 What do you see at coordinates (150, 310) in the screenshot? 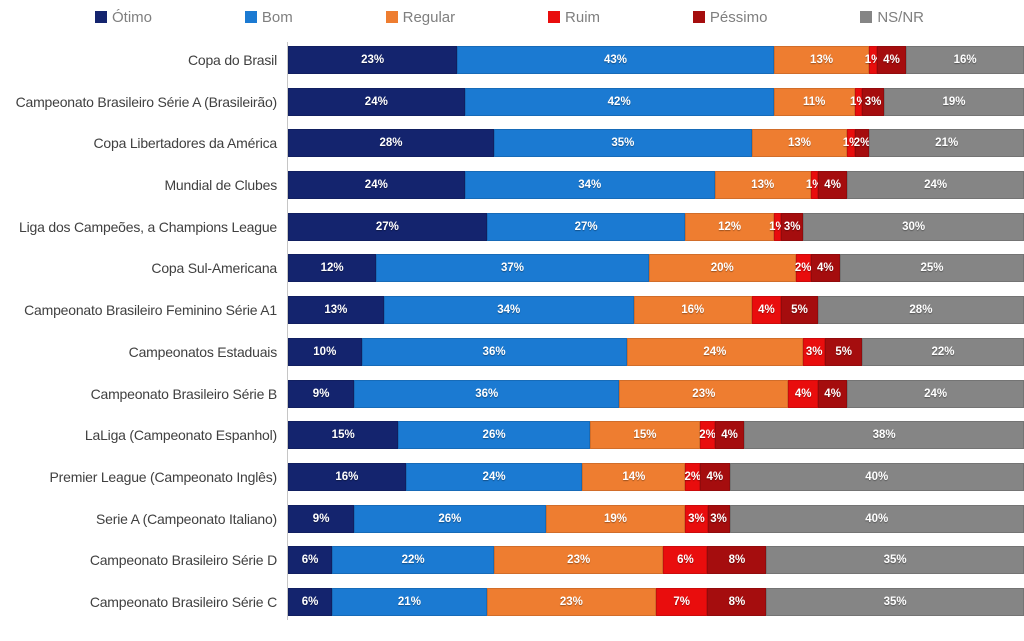
I see `category-label: Campeonato Brasileiro Feminino Série A1` at bounding box center [150, 310].